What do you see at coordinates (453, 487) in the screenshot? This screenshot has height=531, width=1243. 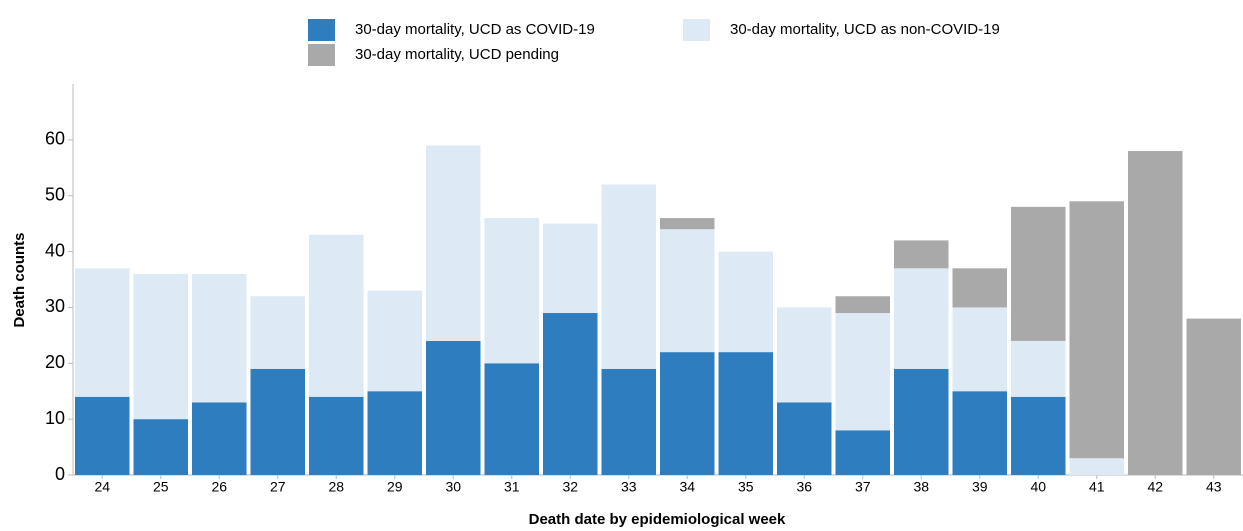 I see `x-tick-label: 30` at bounding box center [453, 487].